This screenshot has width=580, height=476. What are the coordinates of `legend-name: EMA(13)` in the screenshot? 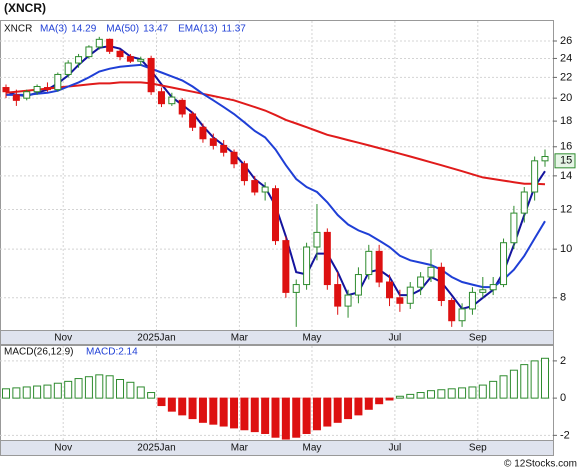 It's located at (197, 29).